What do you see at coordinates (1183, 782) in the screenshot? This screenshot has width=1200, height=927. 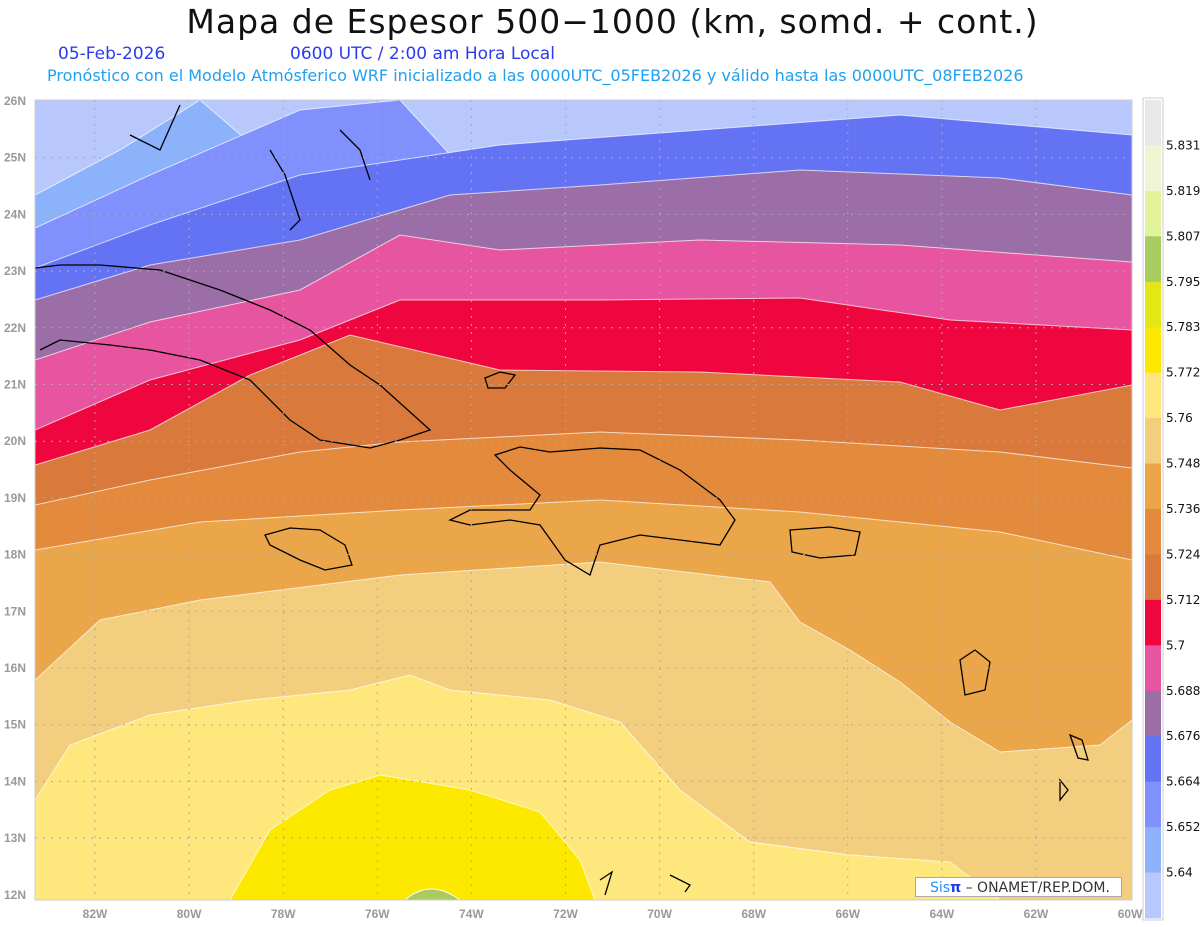 I see `colorbar-label: 5.664` at bounding box center [1183, 782].